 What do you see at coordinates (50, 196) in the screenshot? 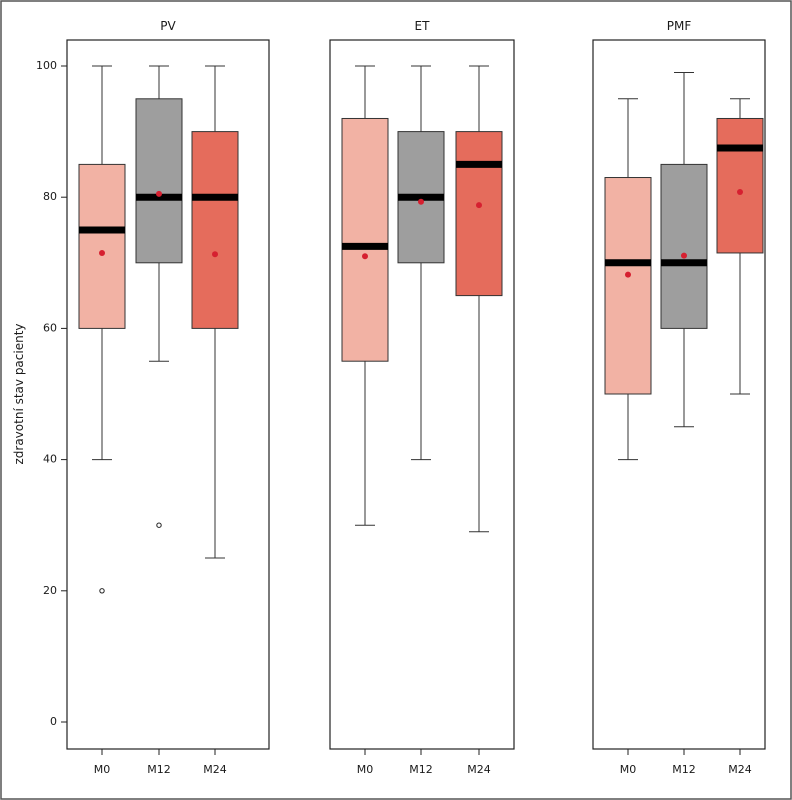
I see `y-tick-label: 80` at bounding box center [50, 196].